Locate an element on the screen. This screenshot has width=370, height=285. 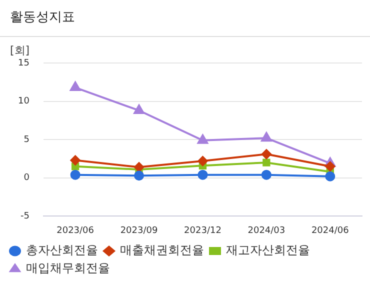
y-tick-label: 5 is located at coordinates (27, 139).